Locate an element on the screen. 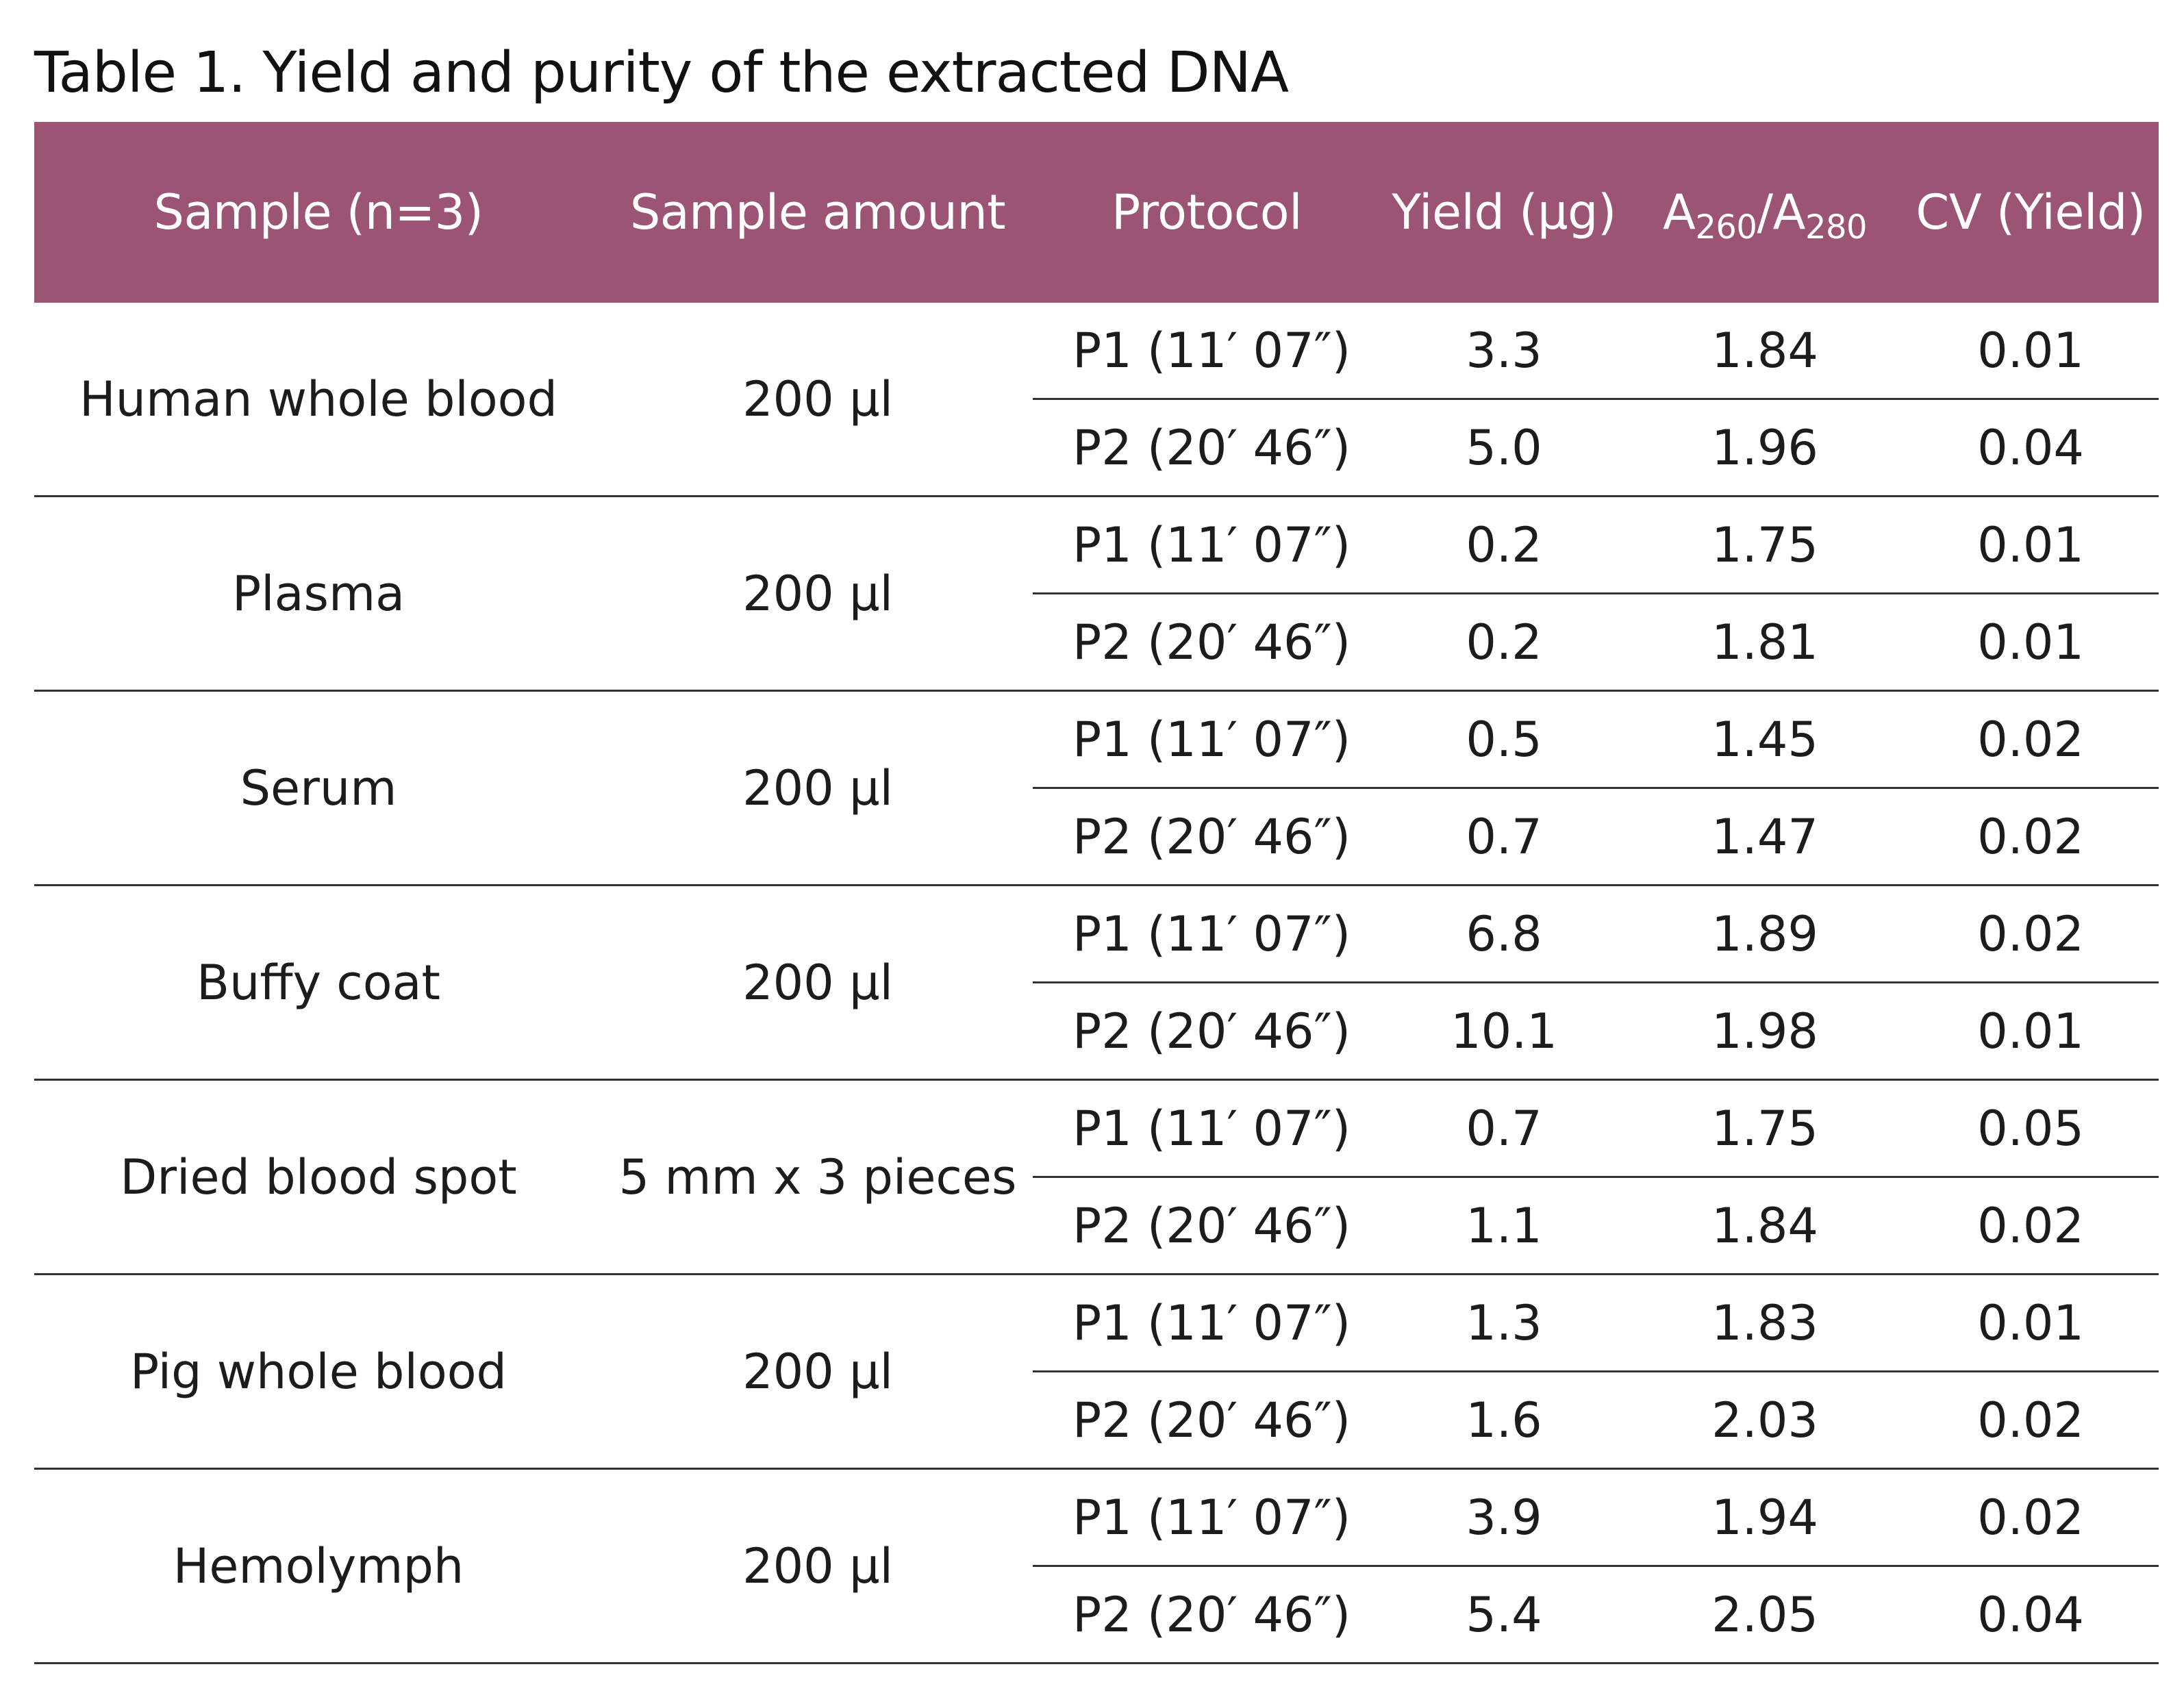  header-absorbance-ratio: A260/A280 is located at coordinates (1765, 212).